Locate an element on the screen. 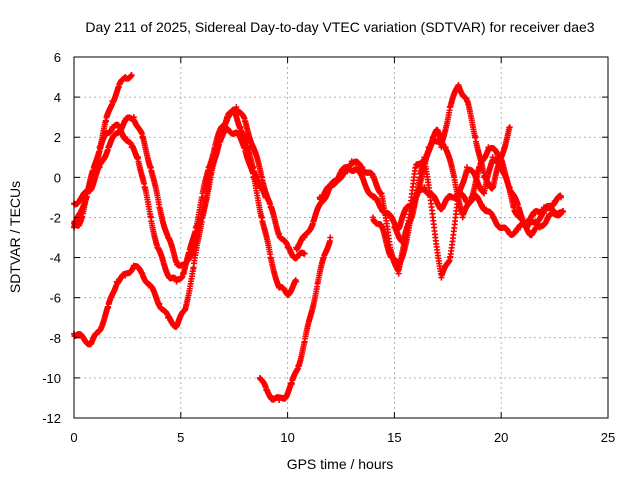  x-tick-label: 20 is located at coordinates (501, 437).